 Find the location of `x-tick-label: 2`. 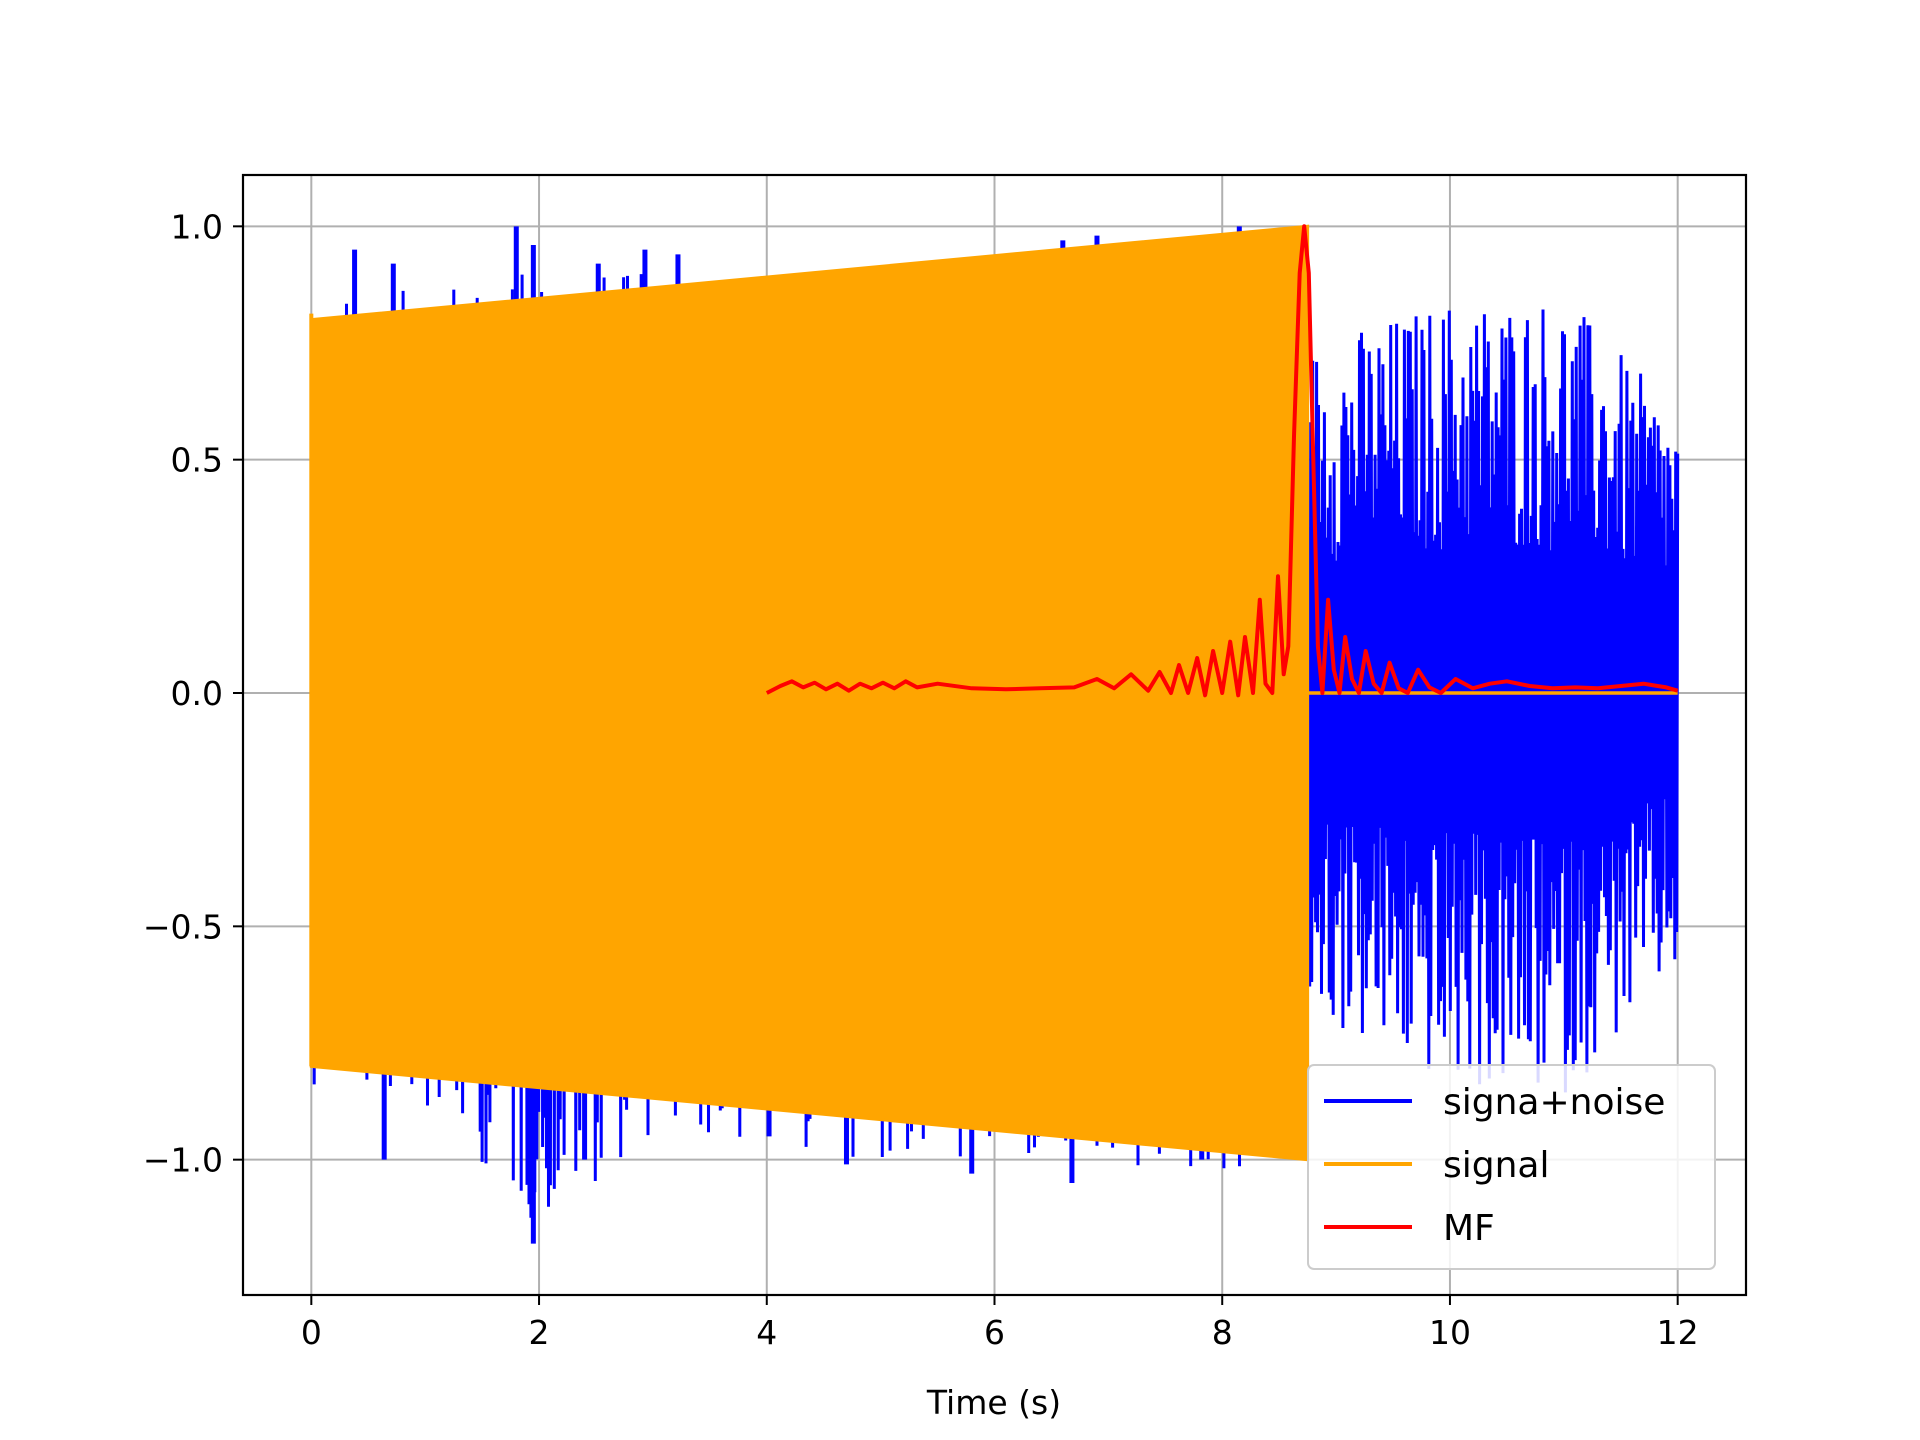

x-tick-label: 2 is located at coordinates (539, 1332).